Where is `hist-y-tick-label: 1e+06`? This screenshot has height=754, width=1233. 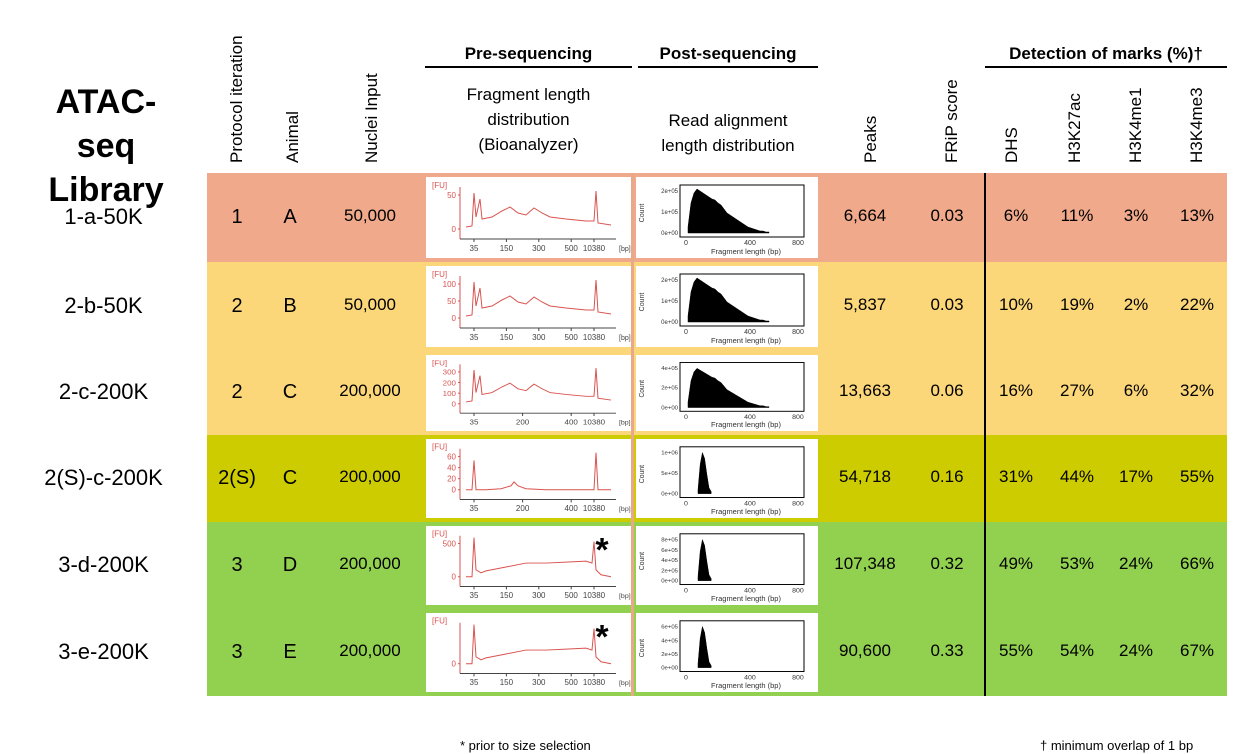 hist-y-tick-label: 1e+06 is located at coordinates (670, 454).